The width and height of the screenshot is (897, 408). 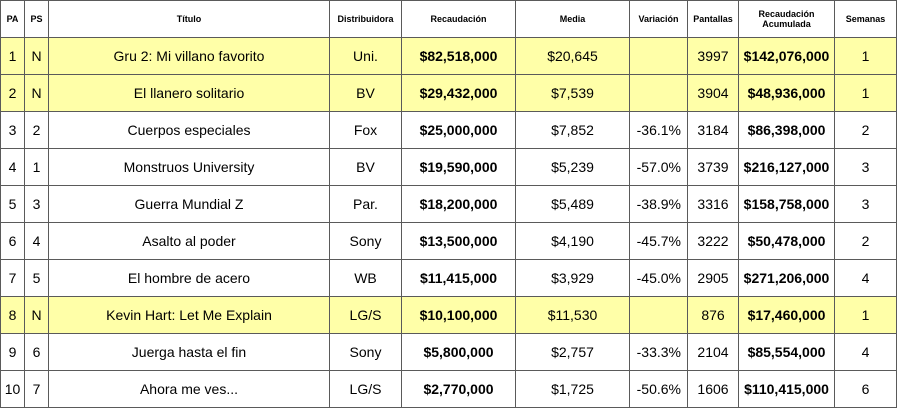 What do you see at coordinates (658, 241) in the screenshot?
I see `cell-change: -45.7%` at bounding box center [658, 241].